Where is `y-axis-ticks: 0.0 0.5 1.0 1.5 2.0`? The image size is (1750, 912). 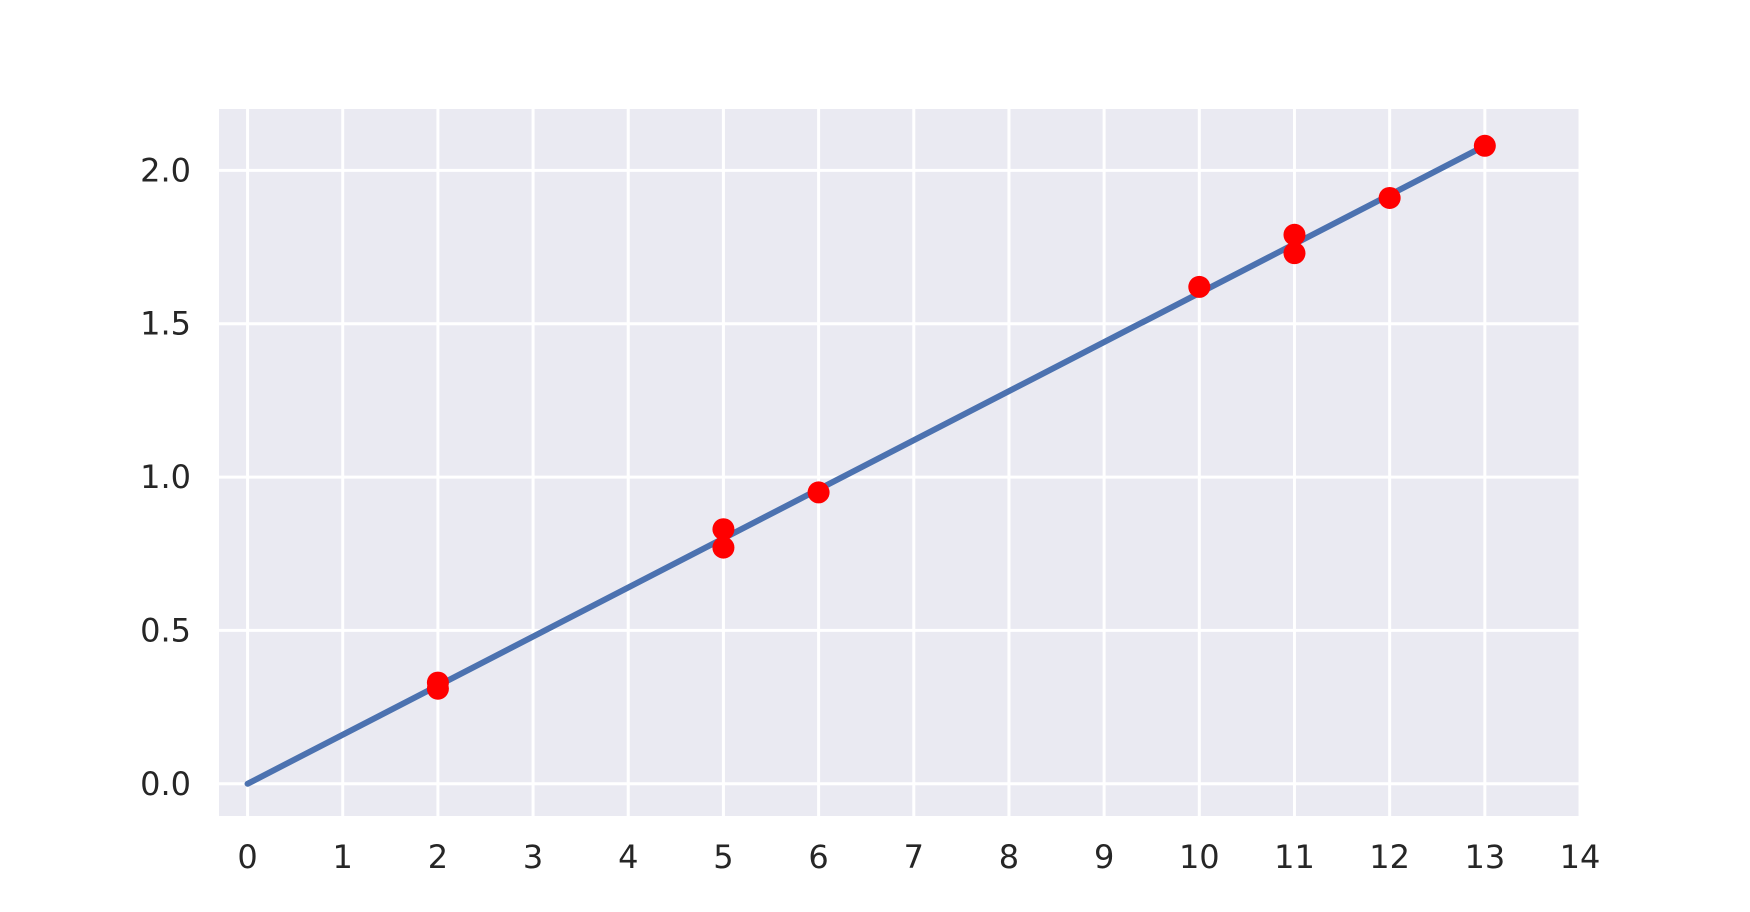 y-axis-ticks: 0.0 0.5 1.0 1.5 2.0 is located at coordinates (165, 476).